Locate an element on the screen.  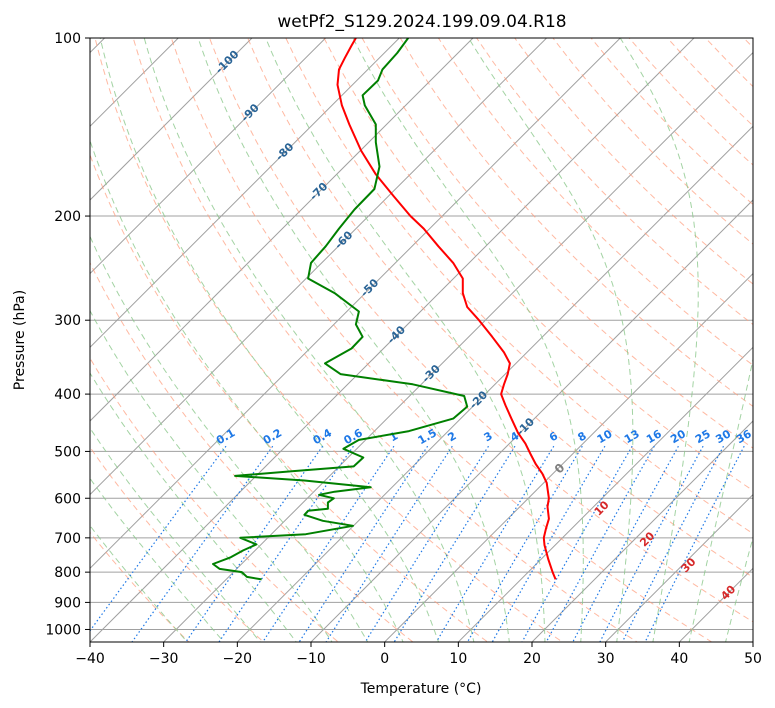
y-tick-label: 600 is located at coordinates (67, 499).